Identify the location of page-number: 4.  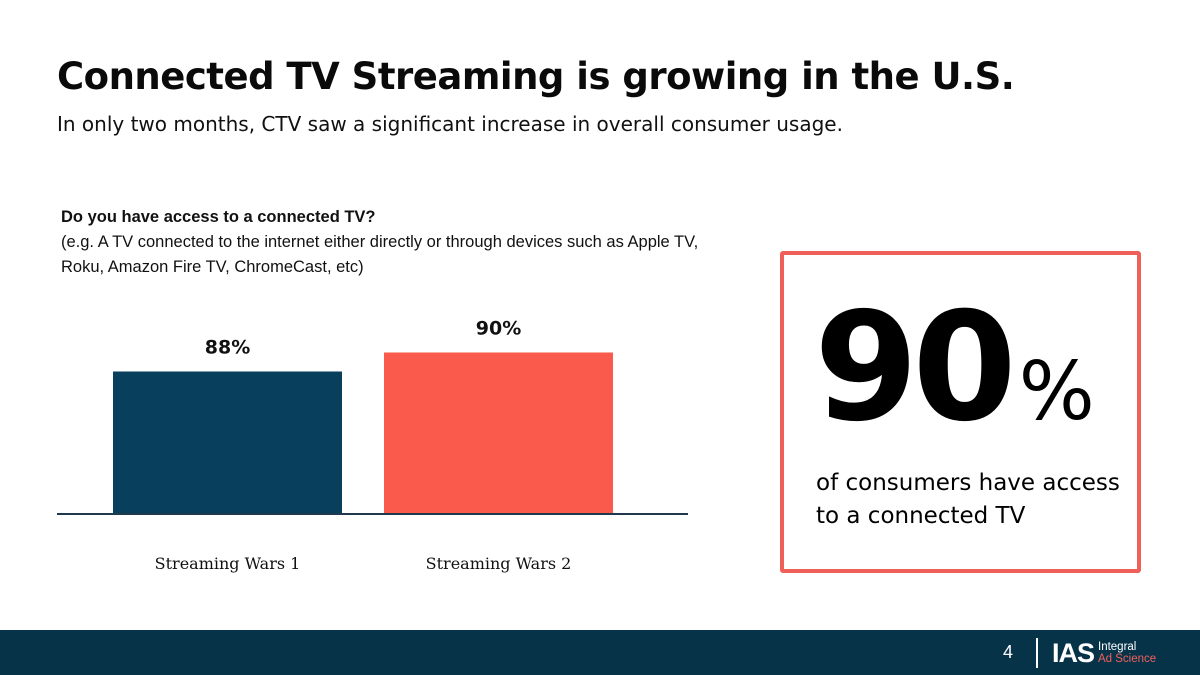
(1008, 652).